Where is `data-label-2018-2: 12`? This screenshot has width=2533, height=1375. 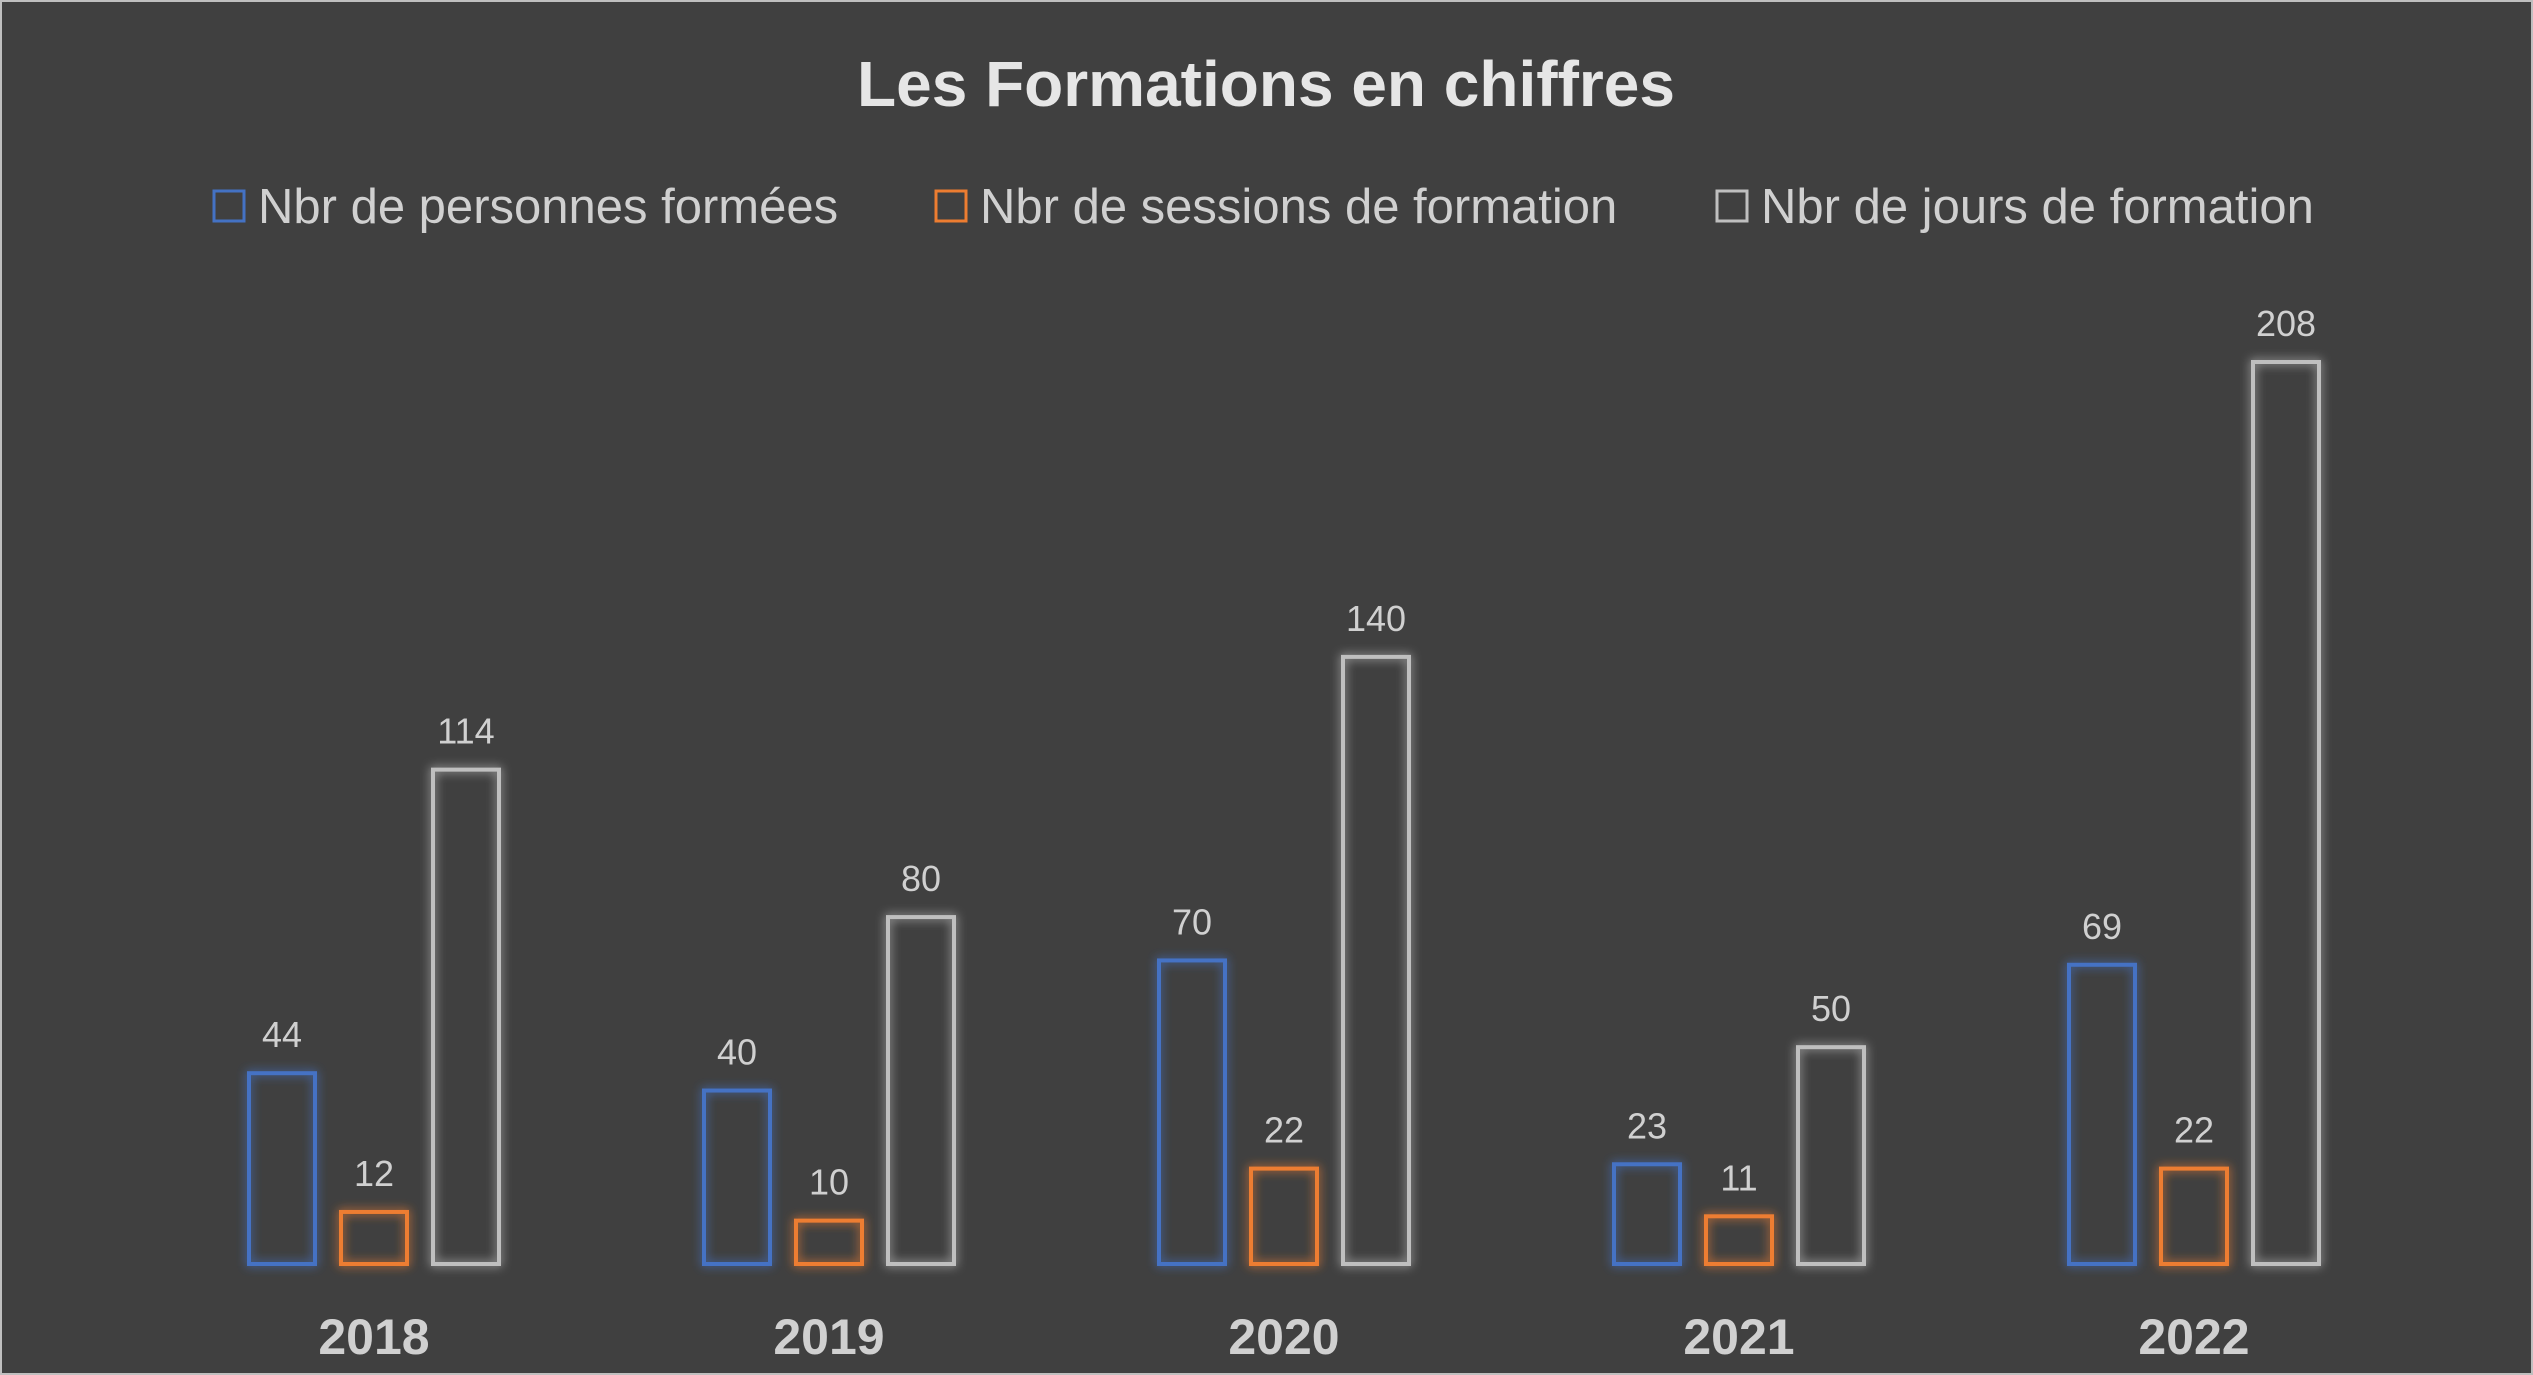 data-label-2018-2: 12 is located at coordinates (374, 1173).